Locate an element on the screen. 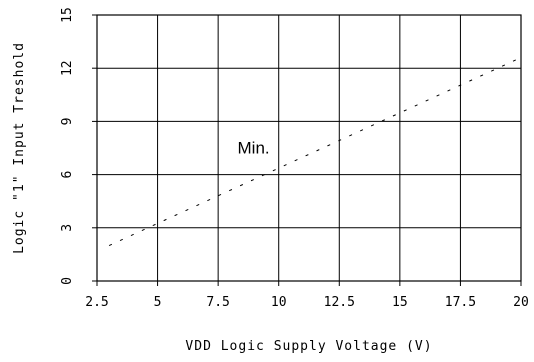  y-axis-label: Logic "1" Input Treshold is located at coordinates (19, 148).